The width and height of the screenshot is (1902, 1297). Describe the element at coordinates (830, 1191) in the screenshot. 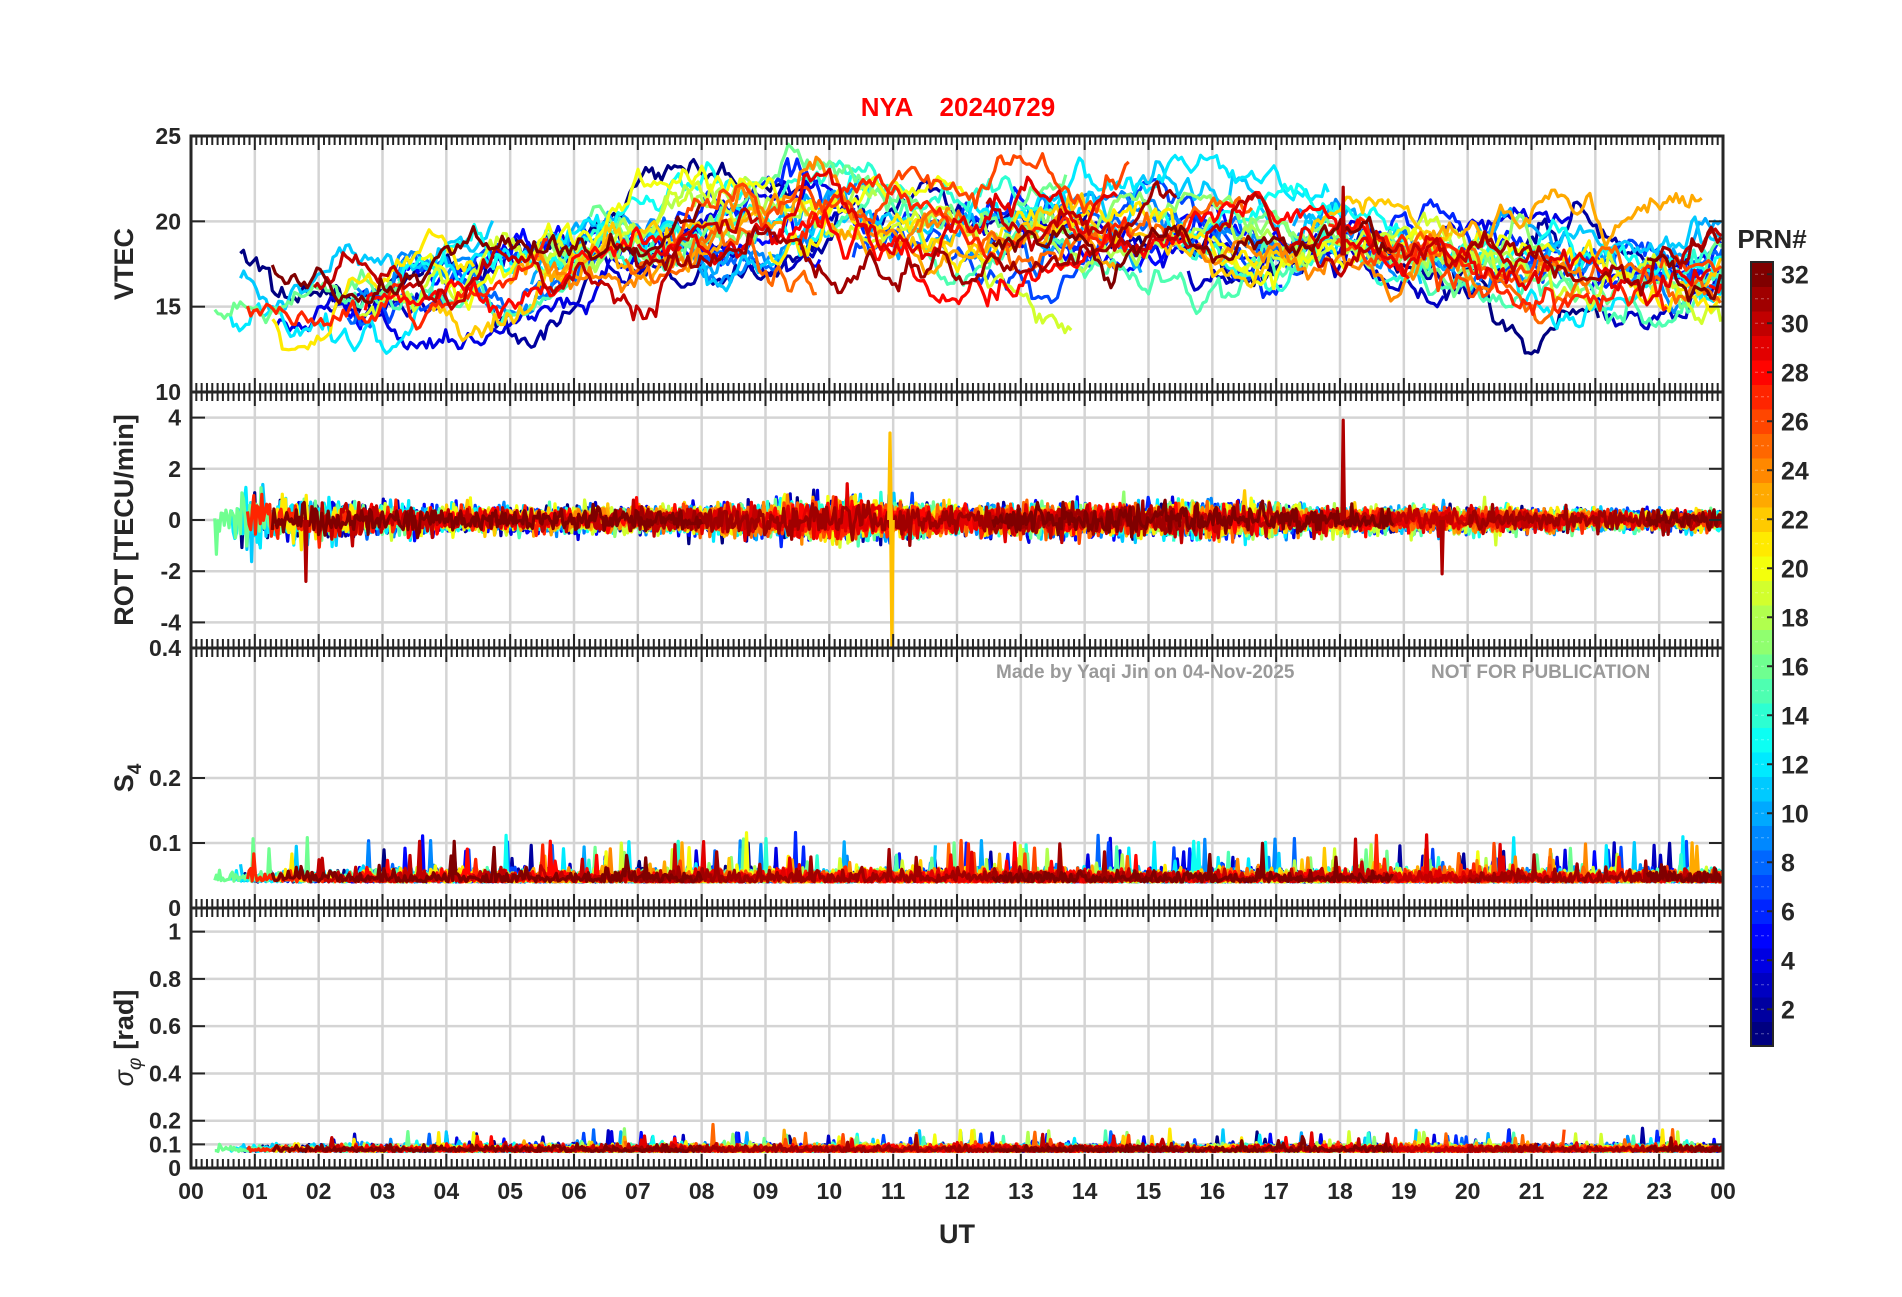

I see `x-tick-label: 10` at that location.